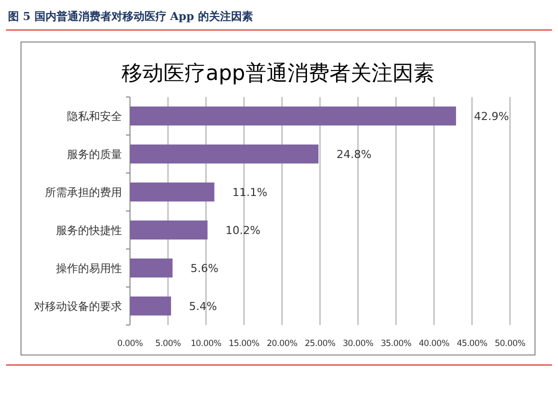  I want to click on x-tick-label: 10.00%, so click(206, 344).